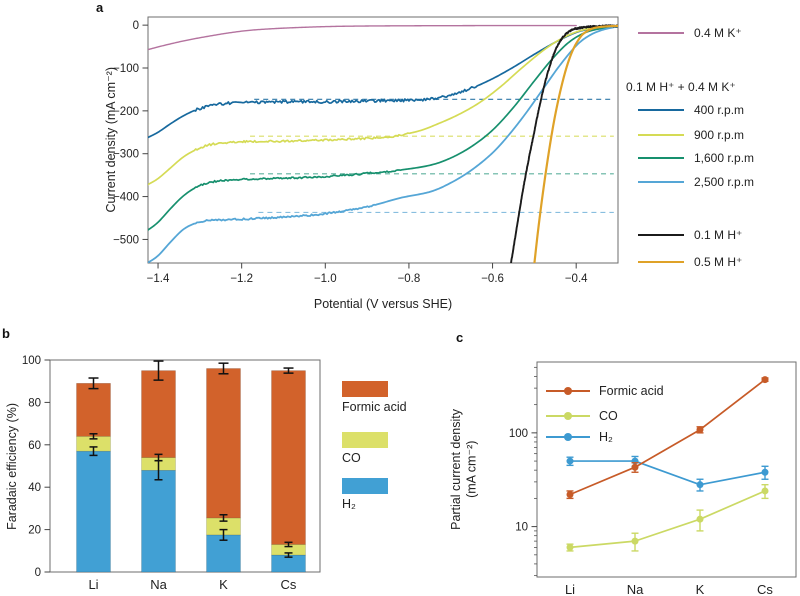 The image size is (800, 596). I want to click on legend-label: 900 r.p.m, so click(719, 135).